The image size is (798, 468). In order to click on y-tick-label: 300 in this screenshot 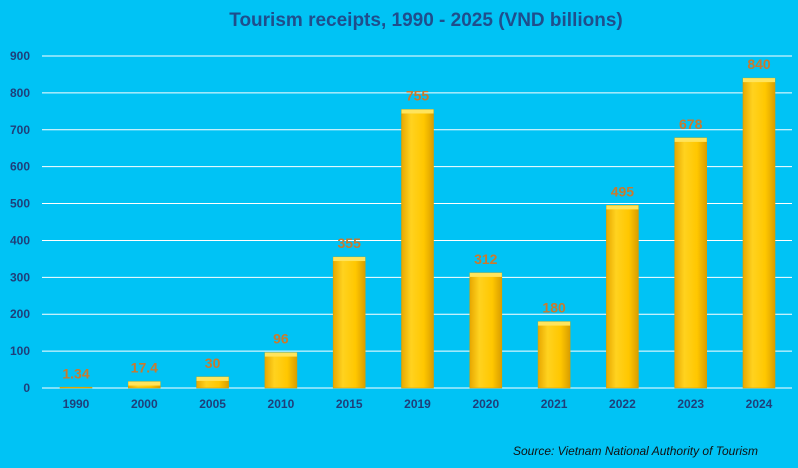, I will do `click(20, 277)`.